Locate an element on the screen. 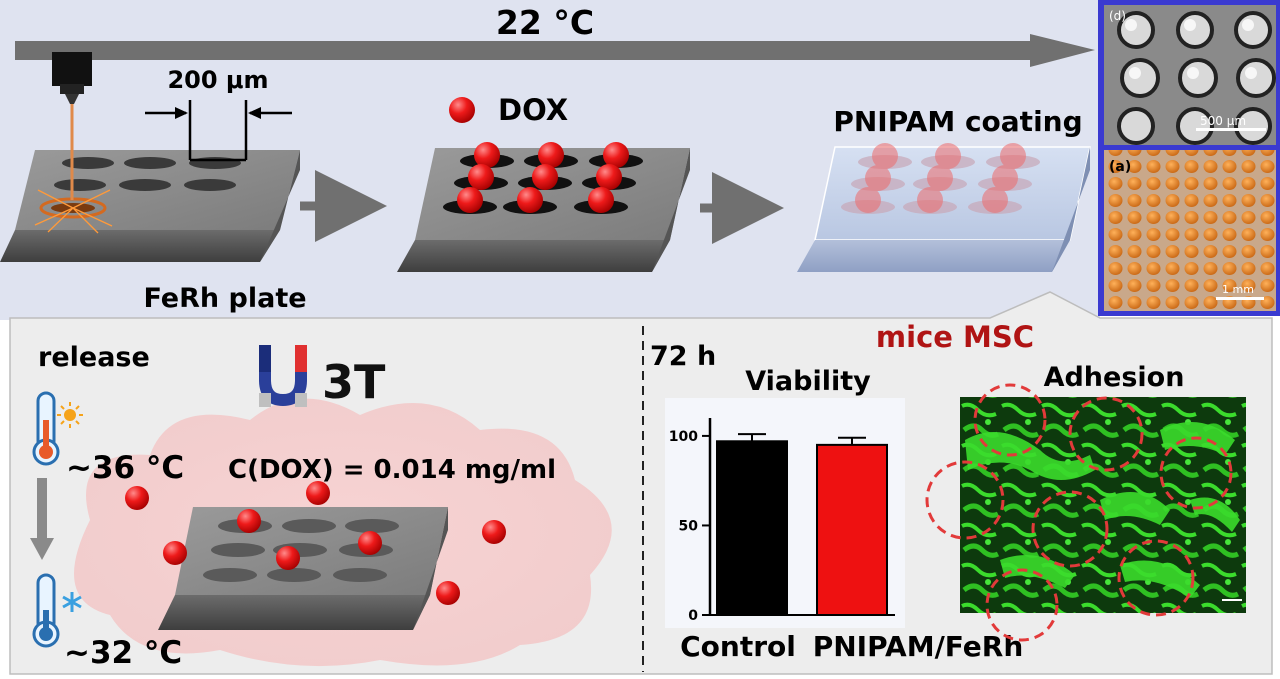  viability-chart: 0 50 100 is located at coordinates (785, 513).